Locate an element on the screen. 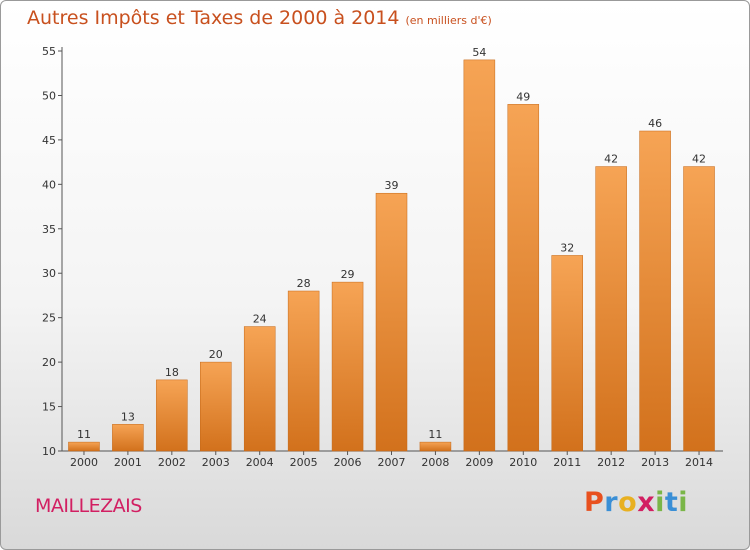  y-tick-label: 15 is located at coordinates (49, 407).